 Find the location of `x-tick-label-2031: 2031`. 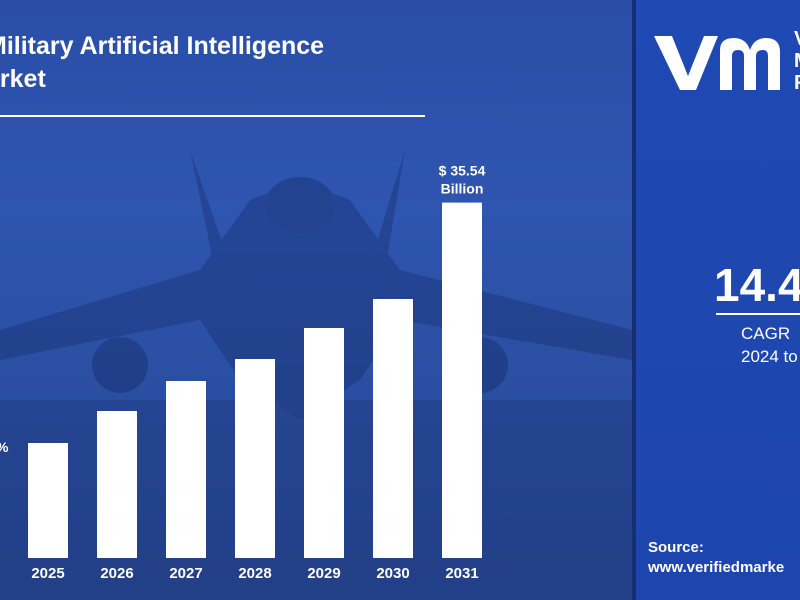

x-tick-label-2031: 2031 is located at coordinates (461, 573).